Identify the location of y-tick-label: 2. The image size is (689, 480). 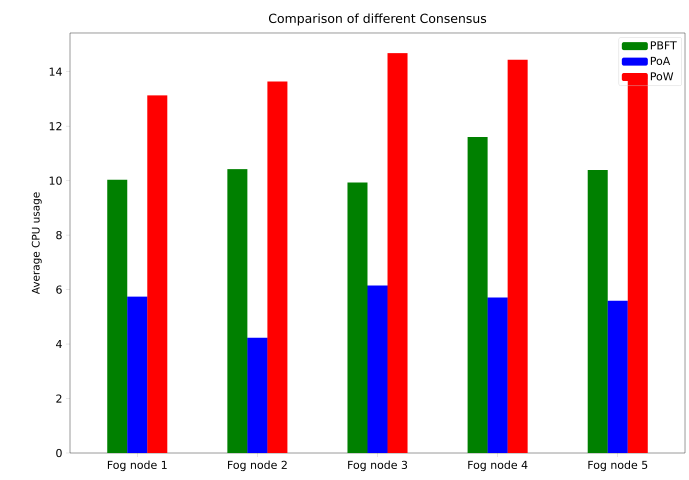
(59, 398).